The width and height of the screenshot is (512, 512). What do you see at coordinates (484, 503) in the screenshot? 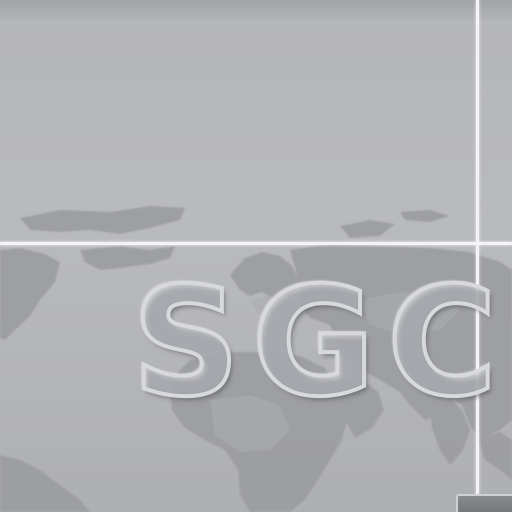
I see `panel-tab-icon` at bounding box center [484, 503].